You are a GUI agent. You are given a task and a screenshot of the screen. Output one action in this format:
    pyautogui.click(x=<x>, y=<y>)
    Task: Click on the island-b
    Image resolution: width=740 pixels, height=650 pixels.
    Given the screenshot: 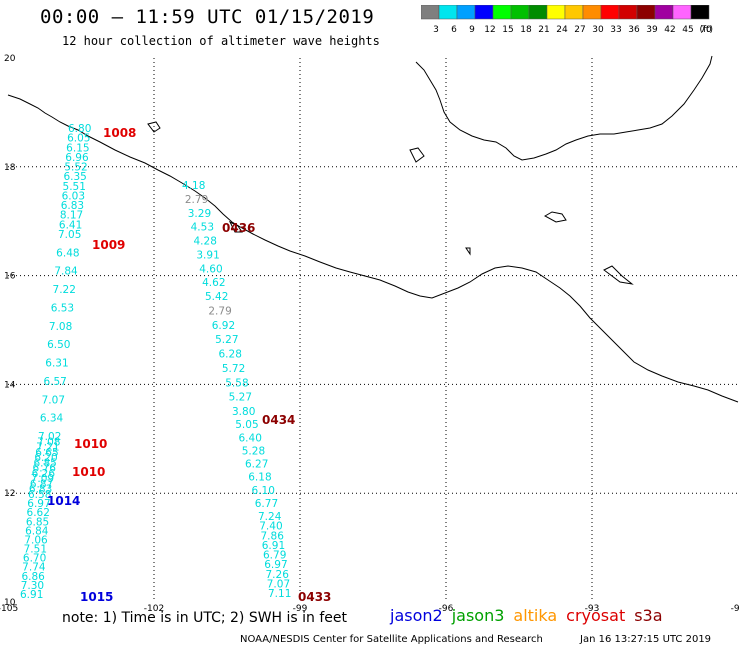 What is the action you would take?
    pyautogui.click(x=555, y=217)
    